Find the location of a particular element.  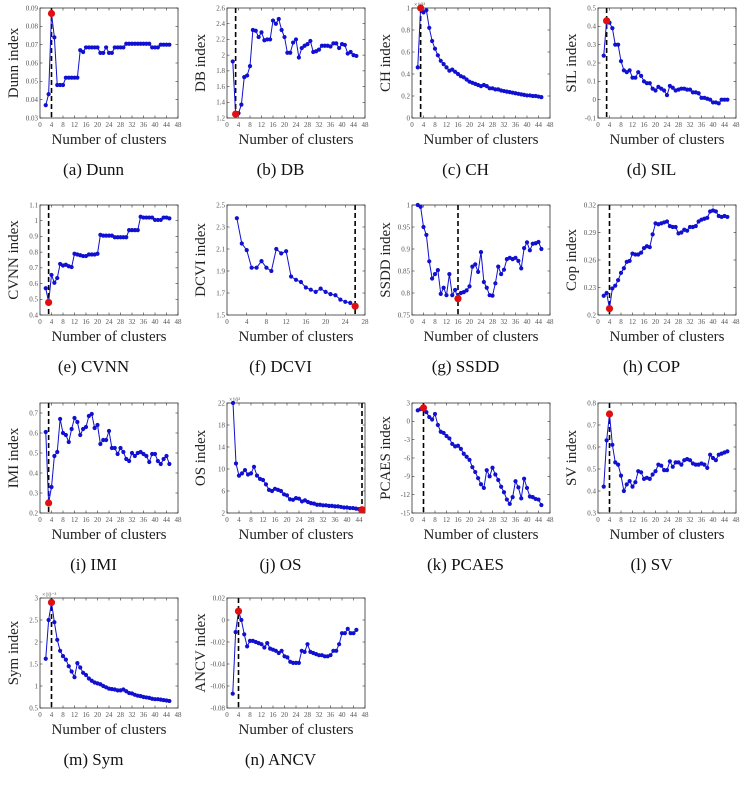

y-tick-label: 18 is located at coordinates (222, 425).